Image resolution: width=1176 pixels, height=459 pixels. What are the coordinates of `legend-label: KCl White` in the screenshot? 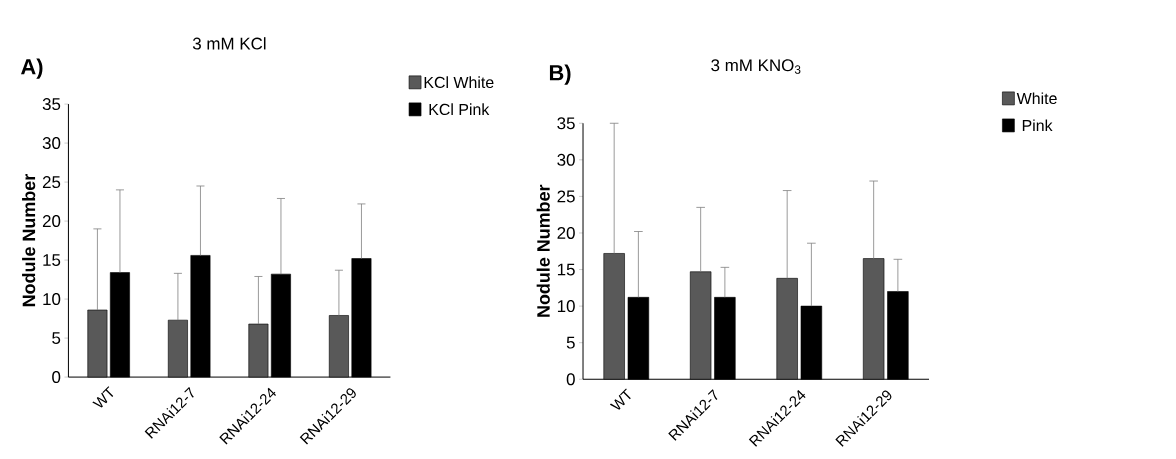 It's located at (459, 82).